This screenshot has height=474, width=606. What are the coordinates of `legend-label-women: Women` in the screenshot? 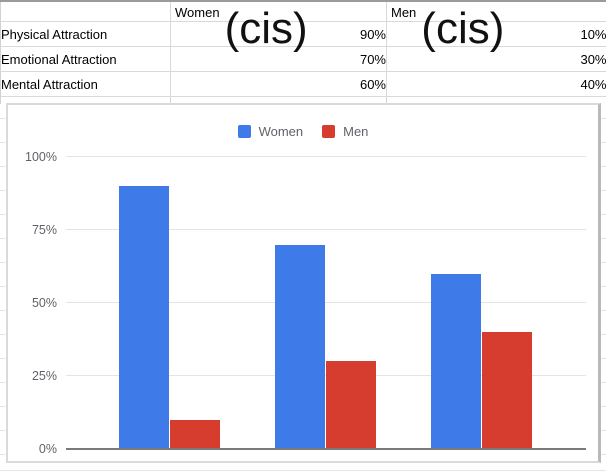 It's located at (281, 131).